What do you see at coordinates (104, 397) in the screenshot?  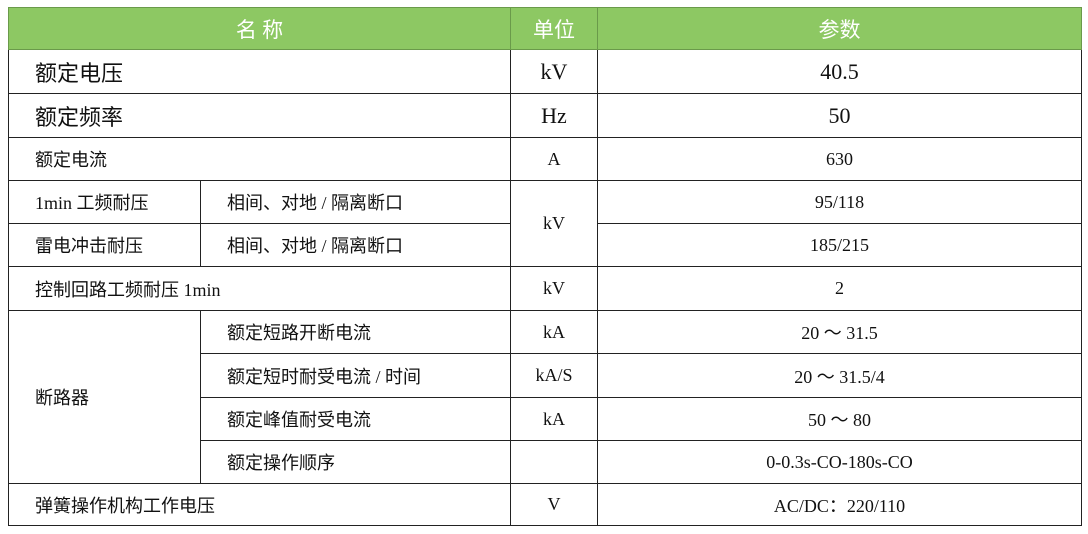 I see `breaker-name: 断路器` at bounding box center [104, 397].